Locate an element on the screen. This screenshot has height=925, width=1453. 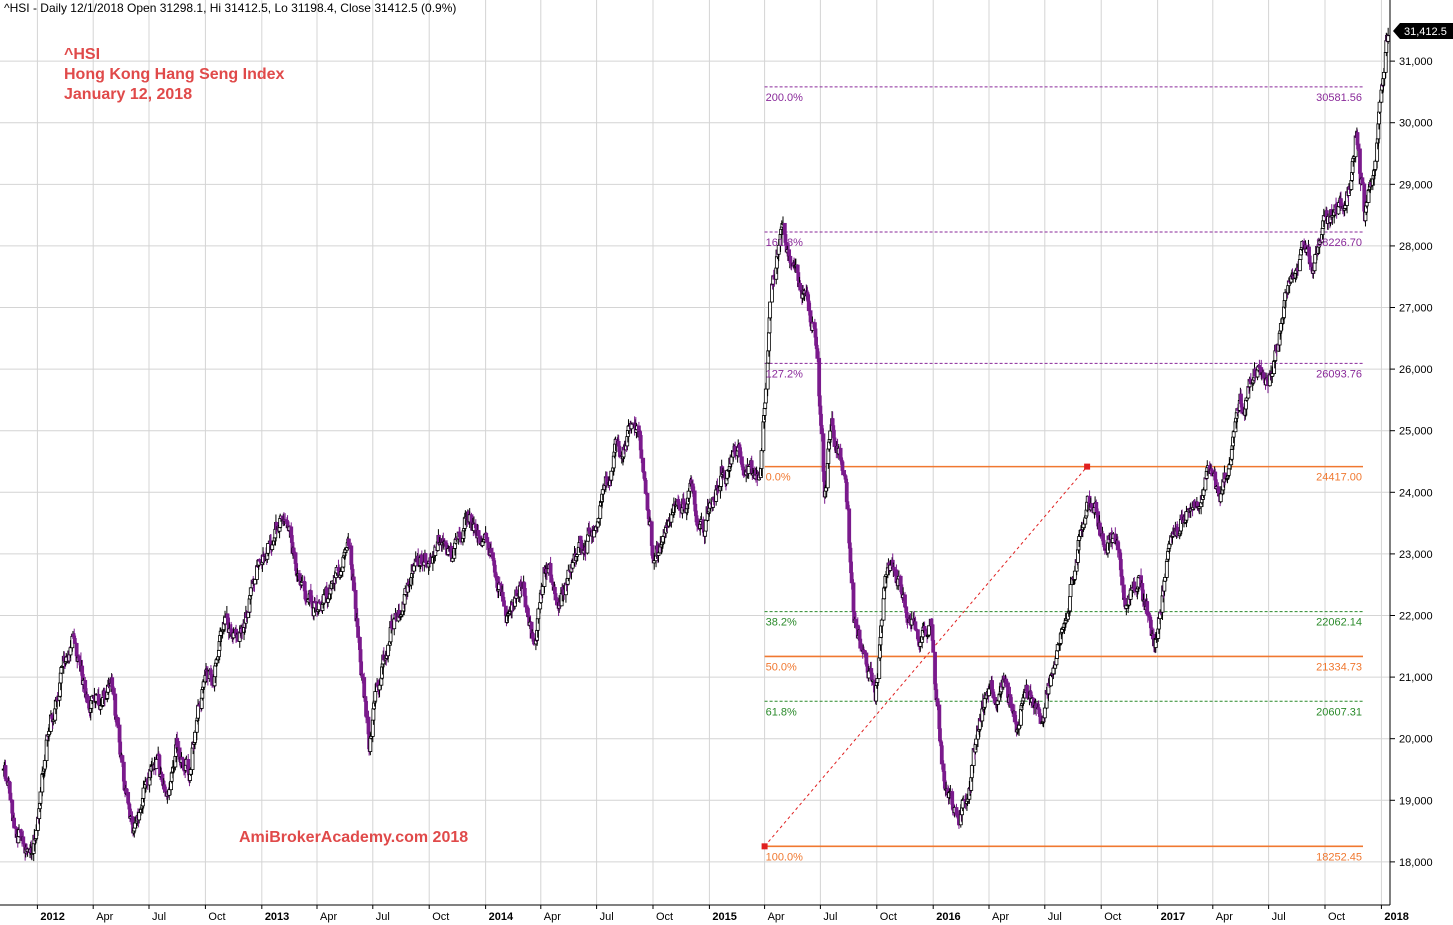
x-tick-label: 2018 is located at coordinates (1396, 917).